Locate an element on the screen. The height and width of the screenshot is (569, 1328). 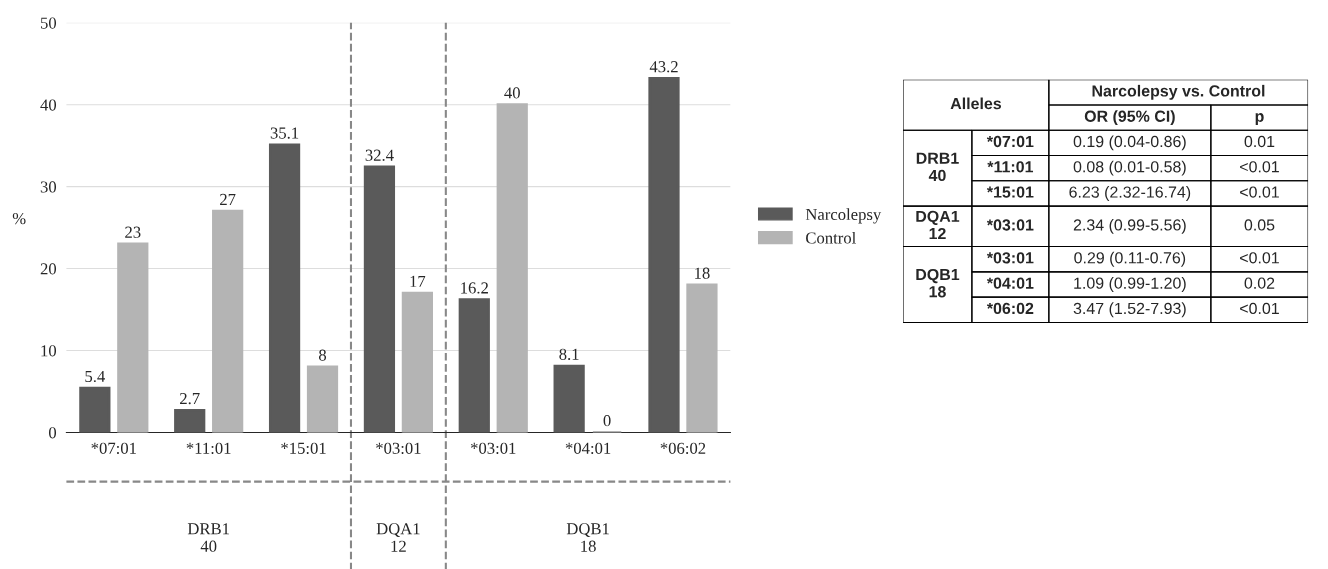
x-tick-label: *11:01 is located at coordinates (208, 448).